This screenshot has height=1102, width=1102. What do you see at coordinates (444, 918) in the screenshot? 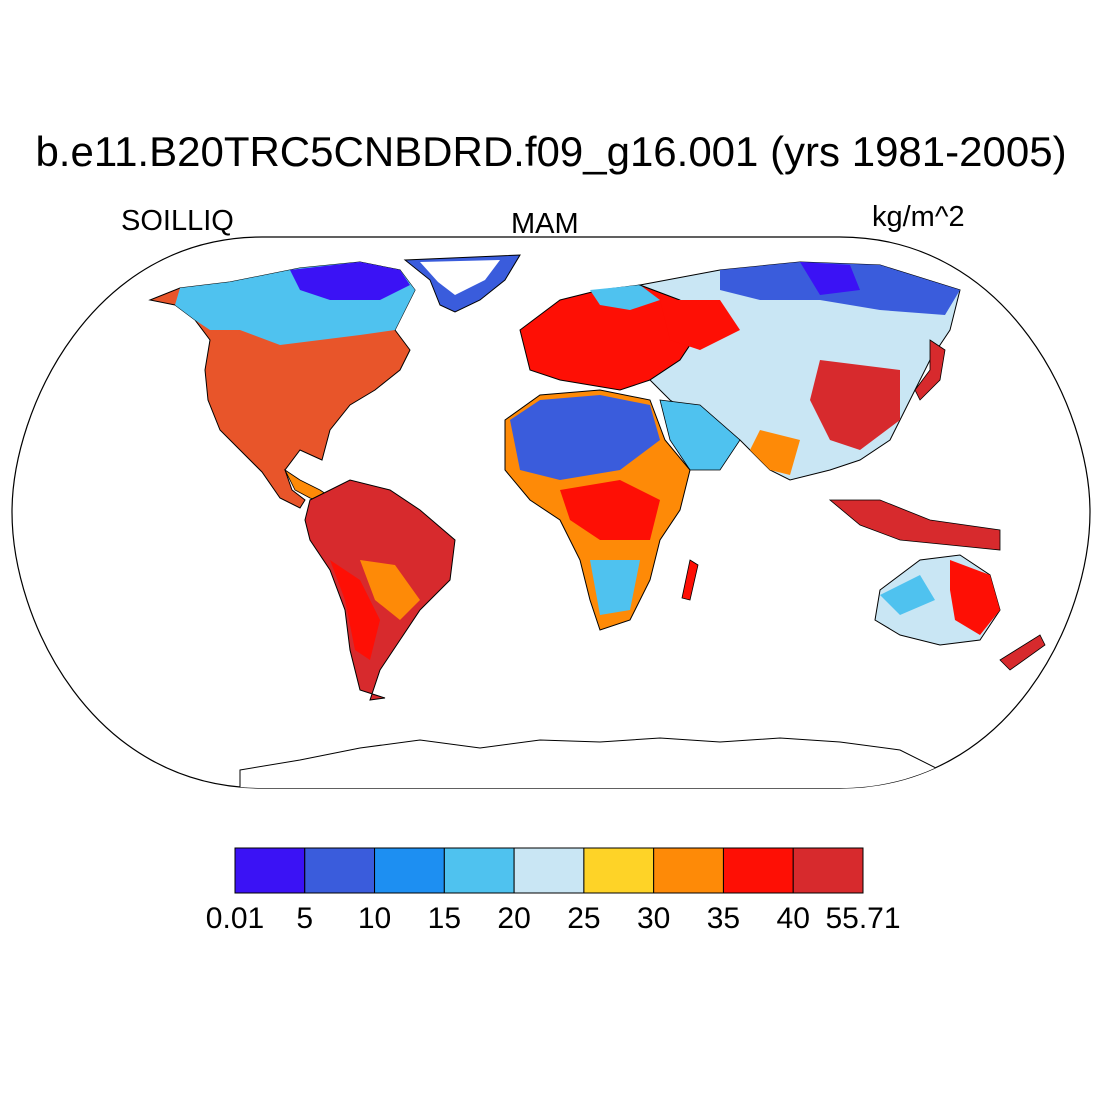
I see `colorbar-tick-label: 15` at bounding box center [444, 918].